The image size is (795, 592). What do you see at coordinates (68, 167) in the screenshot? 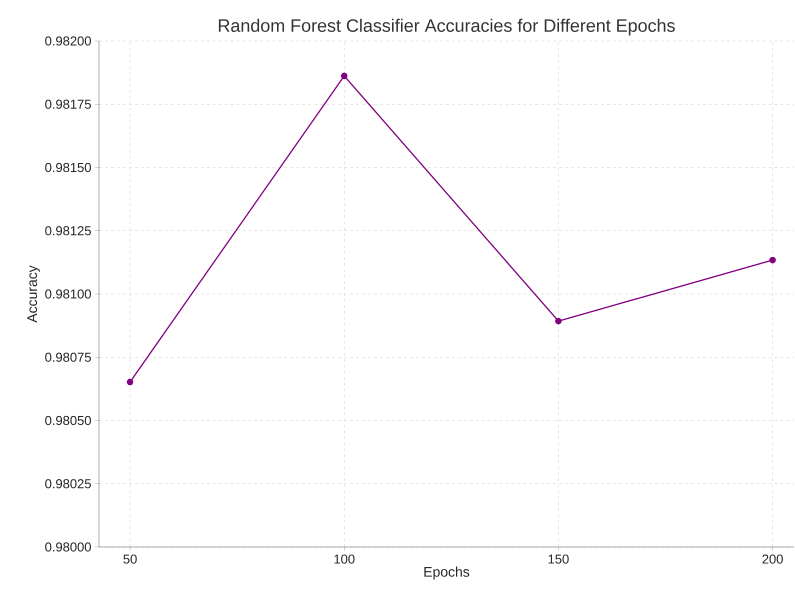
I see `y-tick-label: 0.98150` at bounding box center [68, 167].